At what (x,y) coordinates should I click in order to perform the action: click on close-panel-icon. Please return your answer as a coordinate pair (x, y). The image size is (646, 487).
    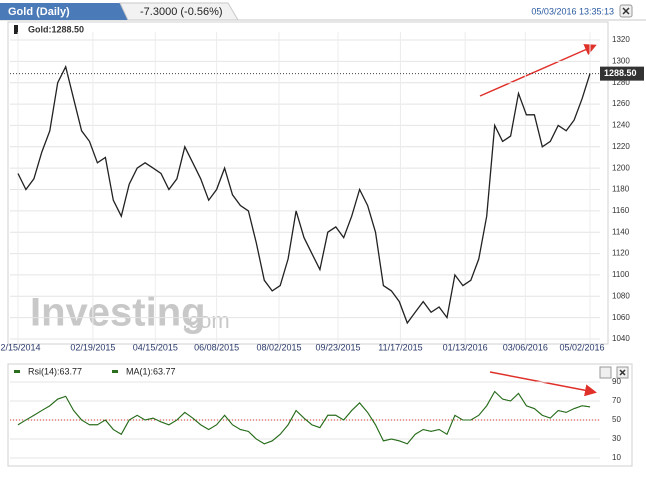
    Looking at the image, I should click on (622, 372).